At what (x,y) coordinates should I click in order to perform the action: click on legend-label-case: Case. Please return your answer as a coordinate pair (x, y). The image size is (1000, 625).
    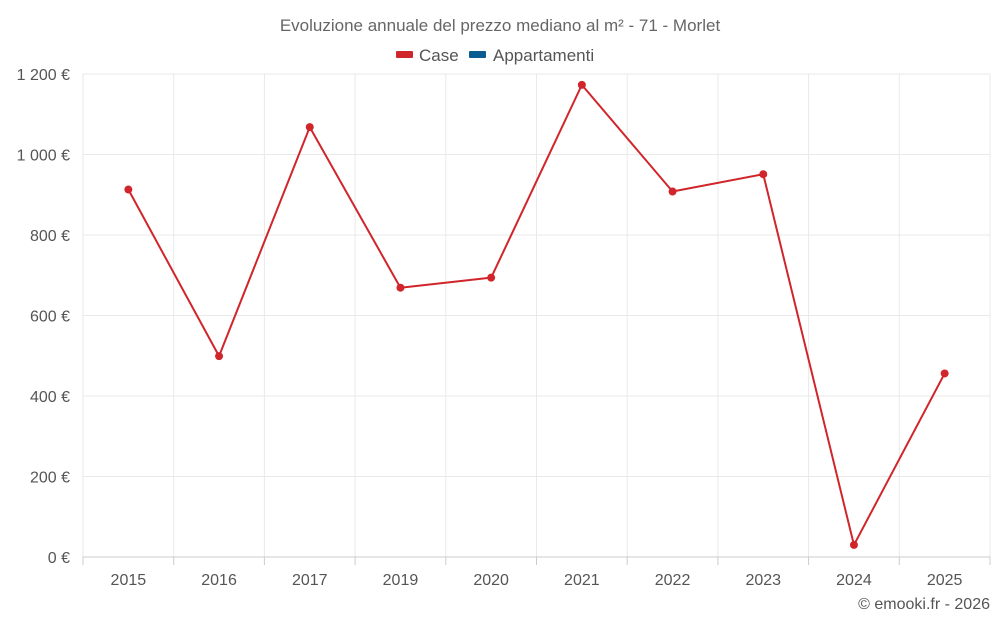
    Looking at the image, I should click on (439, 55).